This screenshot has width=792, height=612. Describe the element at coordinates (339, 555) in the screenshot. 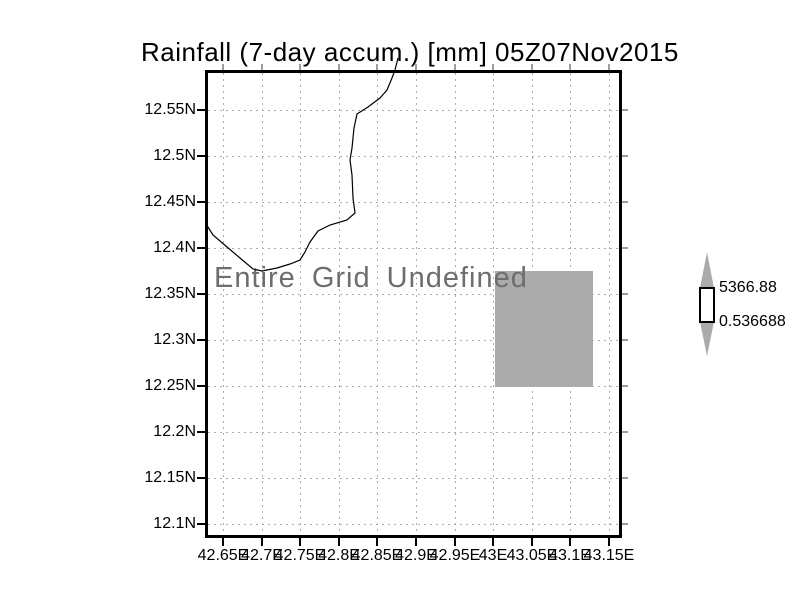

I see `x-axis-tick-label: 42.8E` at that location.